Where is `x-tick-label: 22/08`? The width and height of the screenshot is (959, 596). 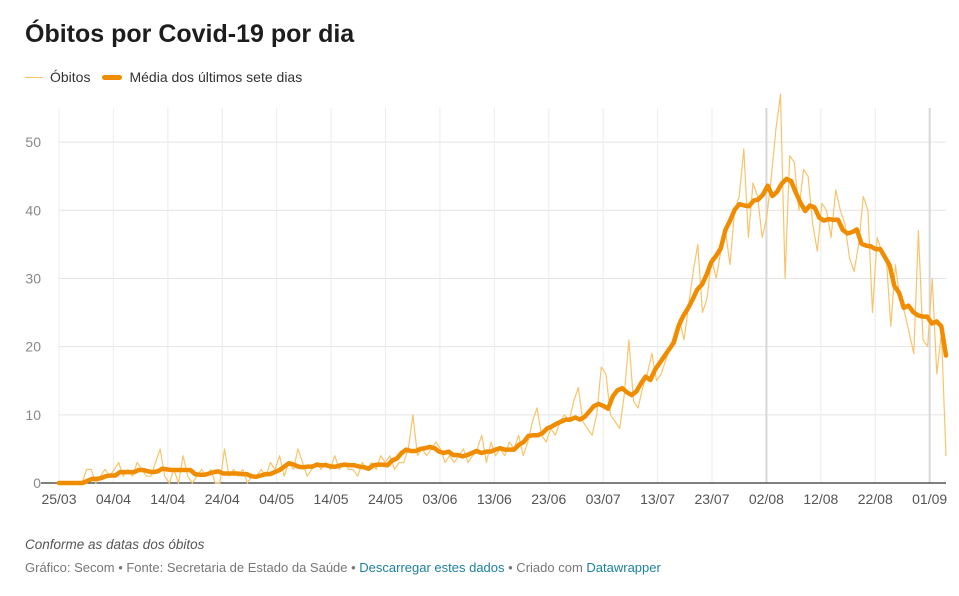
x-tick-label: 22/08 is located at coordinates (875, 499).